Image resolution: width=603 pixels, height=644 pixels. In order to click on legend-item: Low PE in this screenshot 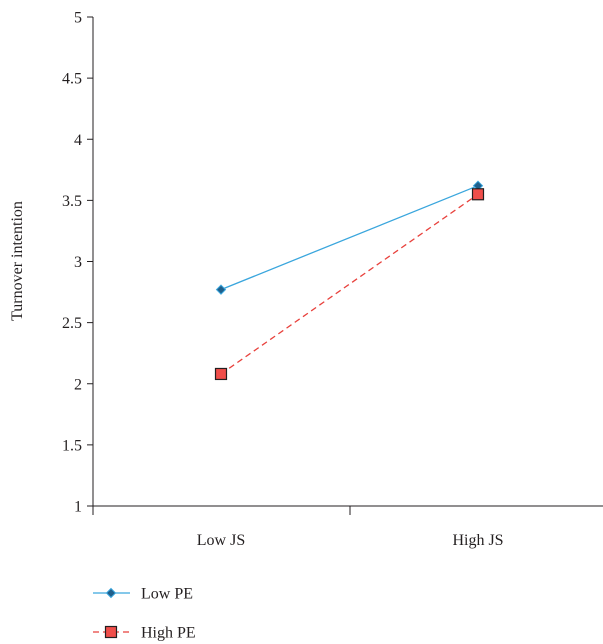, I will do `click(143, 594)`.